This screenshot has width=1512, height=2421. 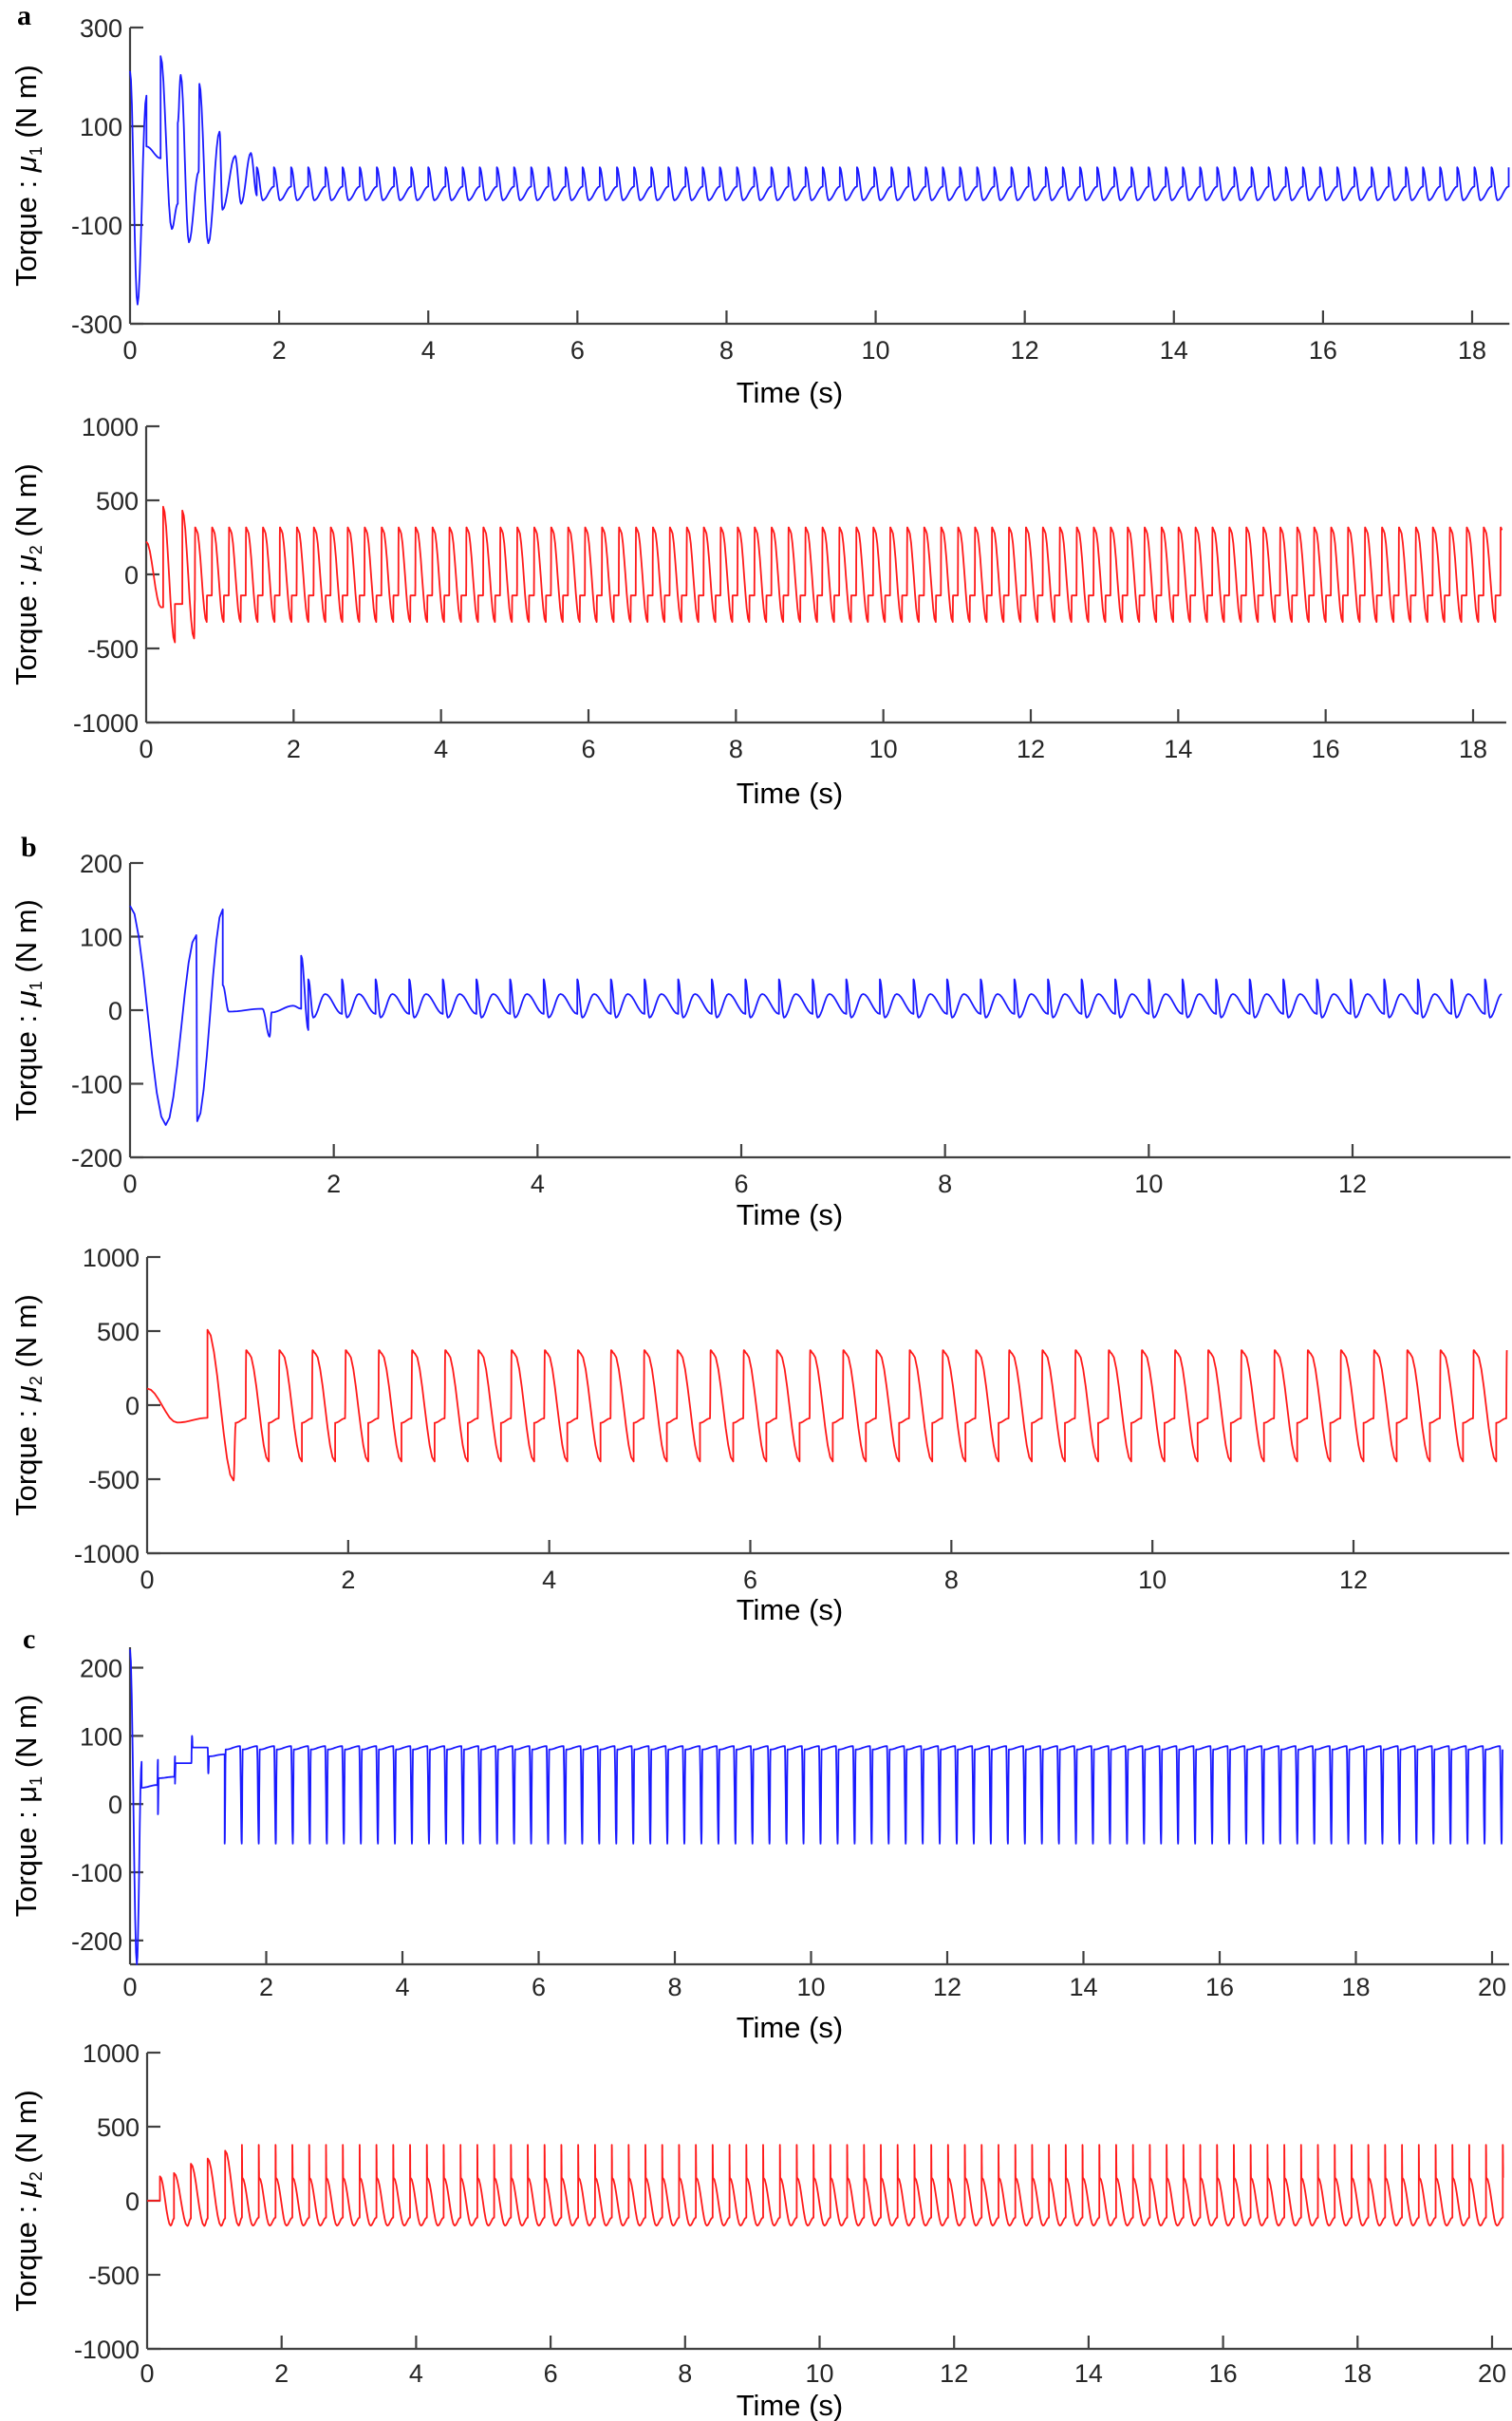 What do you see at coordinates (37, 986) in the screenshot?
I see `y-label-subscript: 1` at bounding box center [37, 986].